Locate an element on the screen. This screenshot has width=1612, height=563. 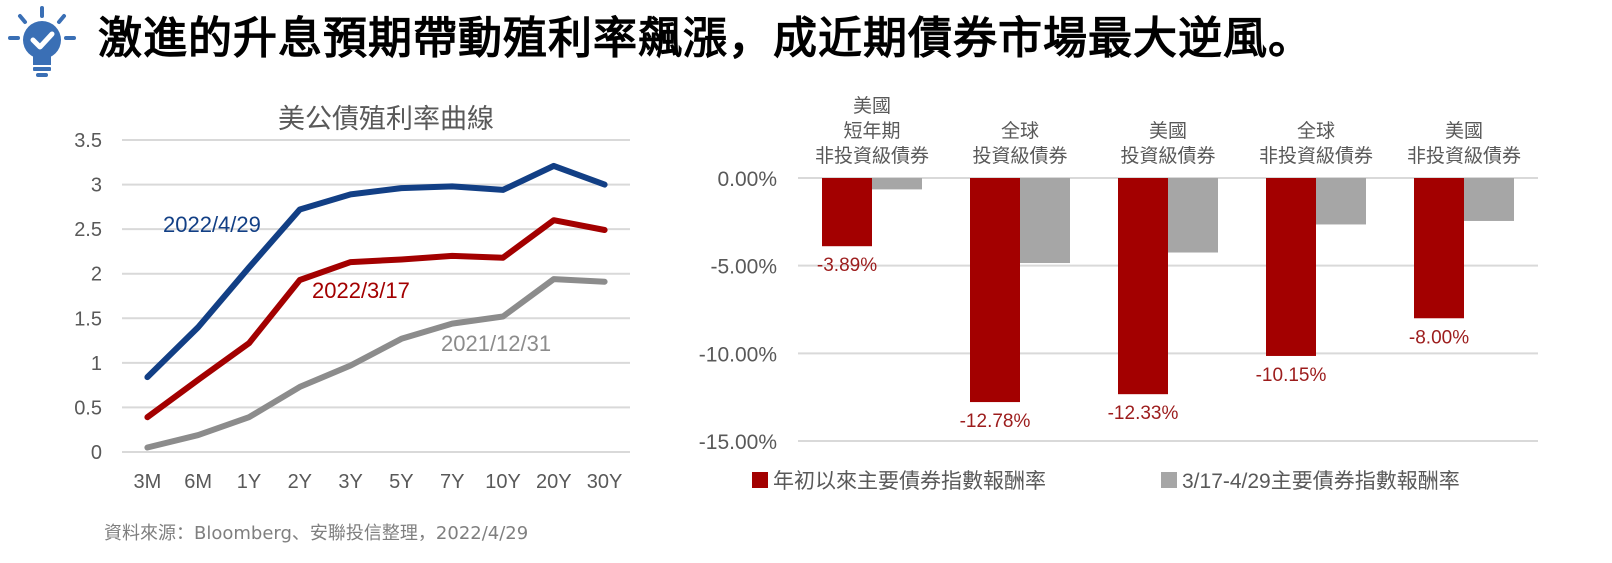
line-chart-y-tick-label: 0.5 is located at coordinates (88, 408).